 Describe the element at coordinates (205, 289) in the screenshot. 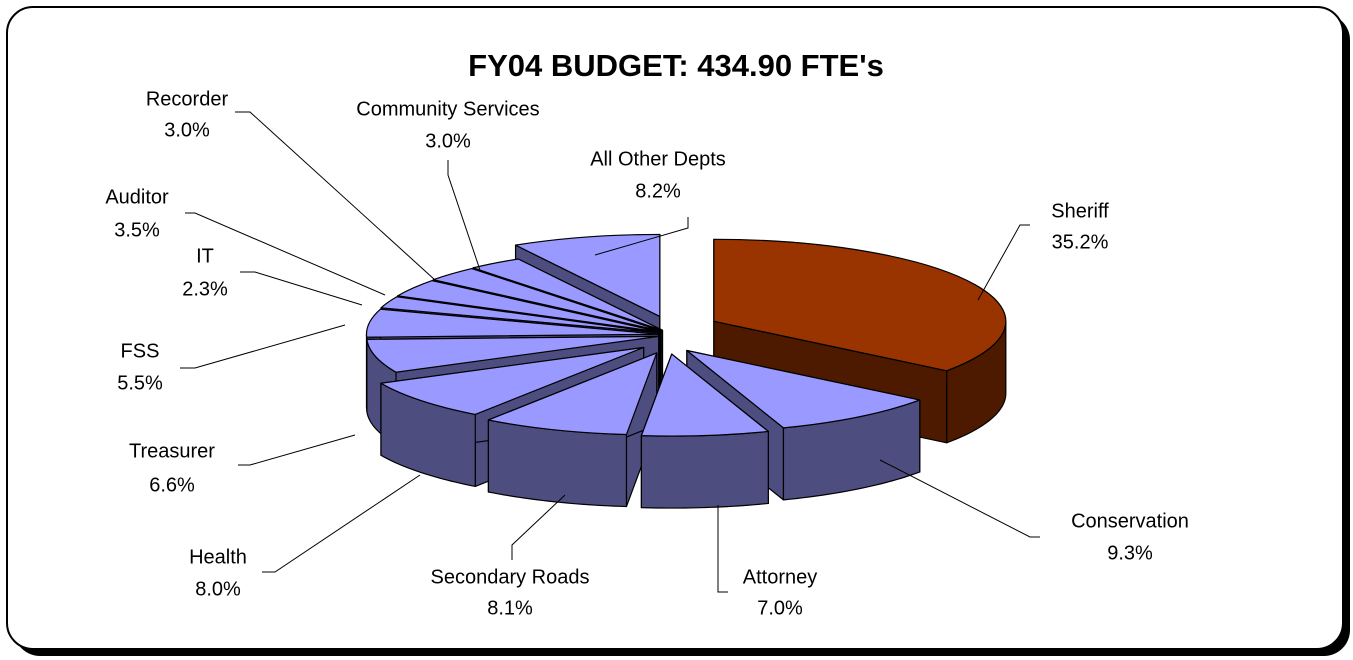

I see `slice-value-label: 2.3%` at that location.